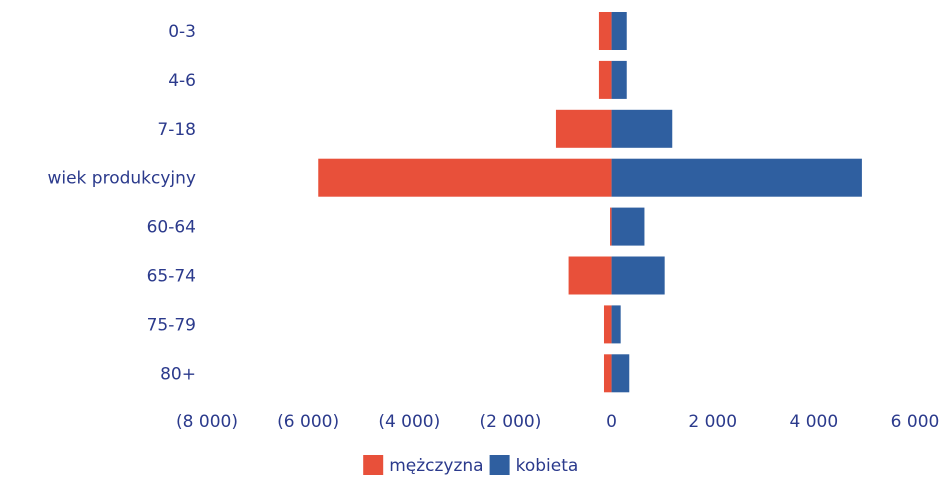 The width and height of the screenshot is (942, 479). Describe the element at coordinates (182, 81) in the screenshot. I see `category-label: 4-6` at that location.